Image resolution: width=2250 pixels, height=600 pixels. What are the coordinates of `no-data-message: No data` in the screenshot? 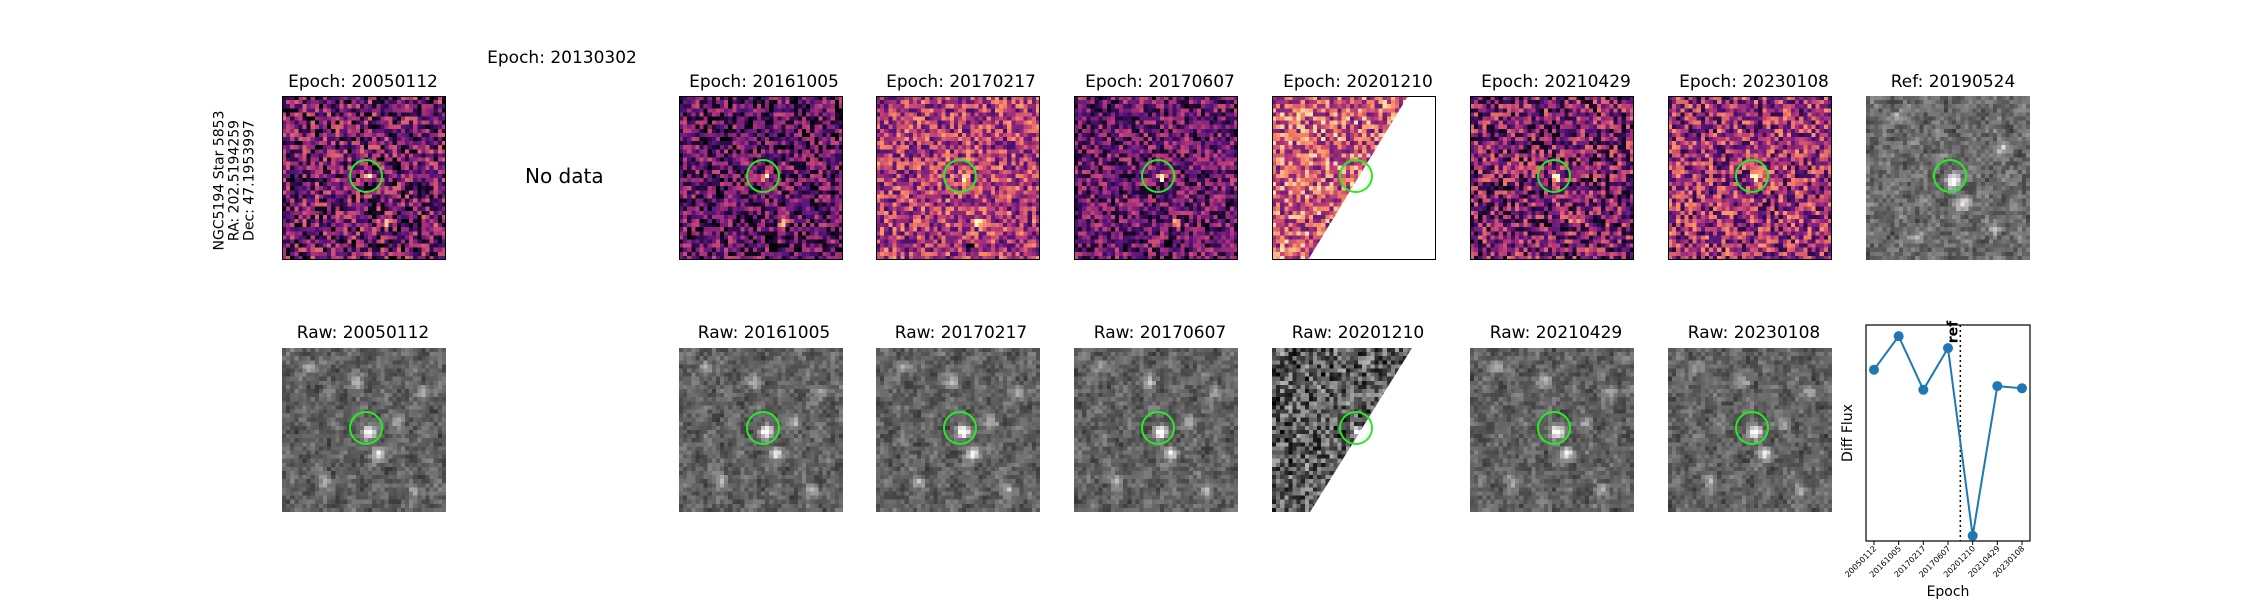 It's located at (564, 176).